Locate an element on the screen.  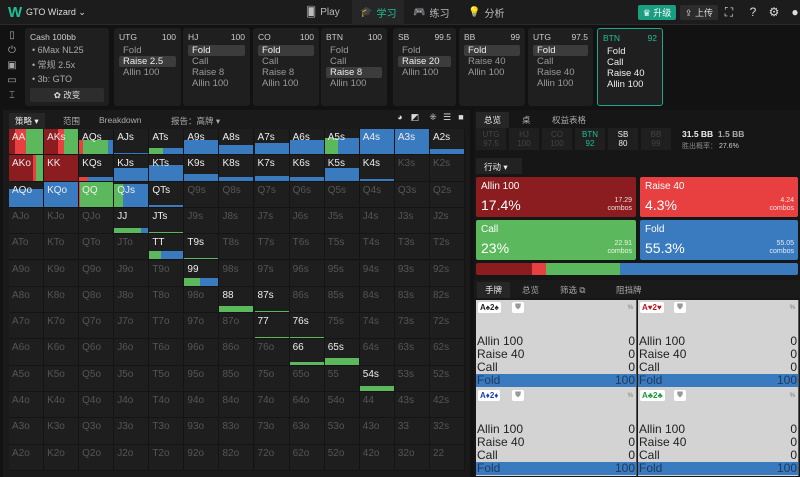
action-box-call: Call 23% 22.91 combos is located at coordinates (556, 240).